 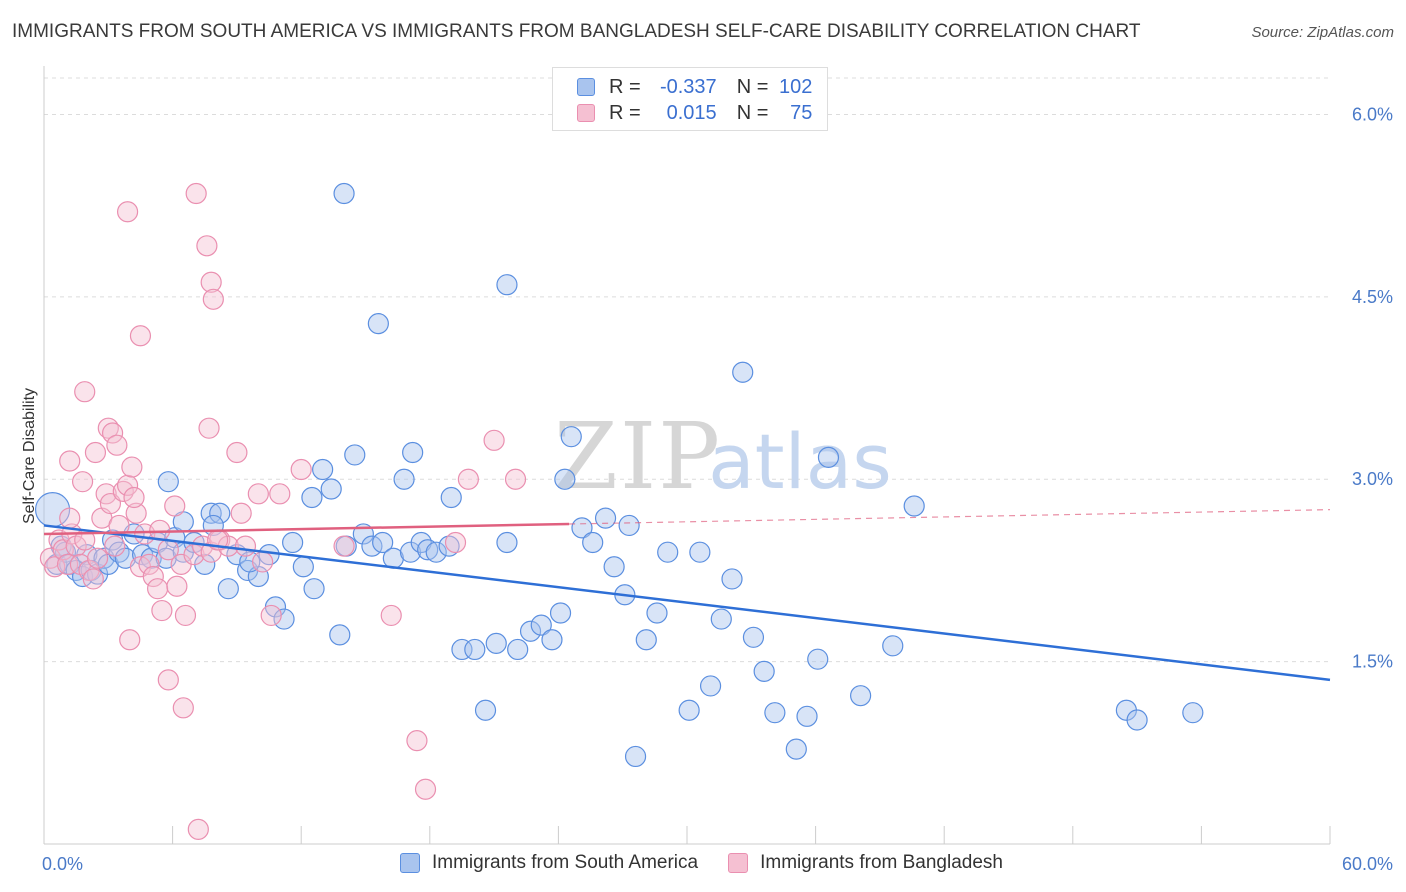 I want to click on stats-row-south-america: R = -0.337 N = 102, so click(x=694, y=87).